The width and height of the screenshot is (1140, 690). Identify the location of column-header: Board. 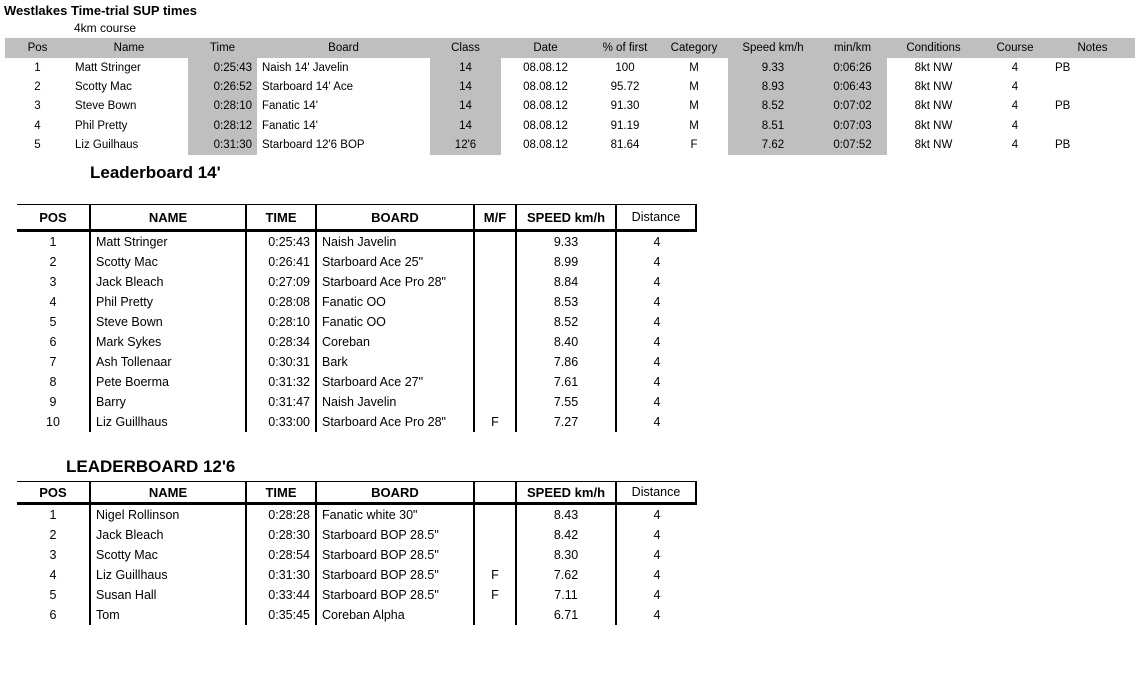
(343, 48).